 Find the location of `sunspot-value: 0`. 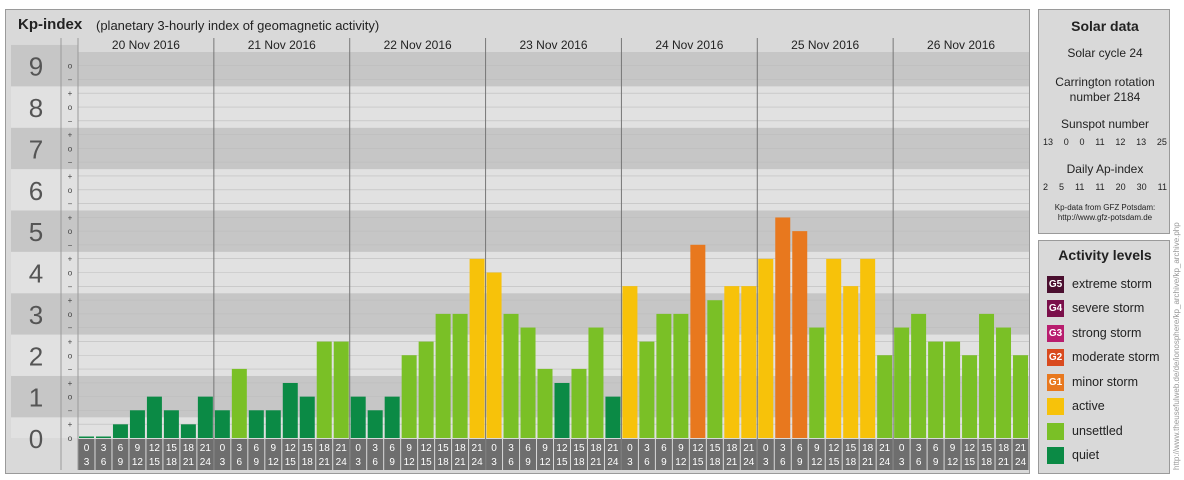

sunspot-value: 0 is located at coordinates (1082, 142).